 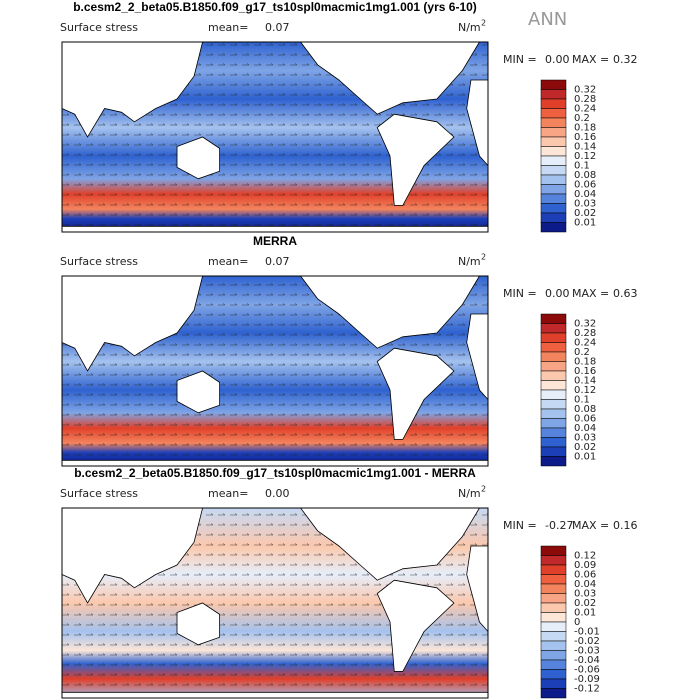 What do you see at coordinates (577, 622) in the screenshot?
I see `colorbar-label: 0` at bounding box center [577, 622].